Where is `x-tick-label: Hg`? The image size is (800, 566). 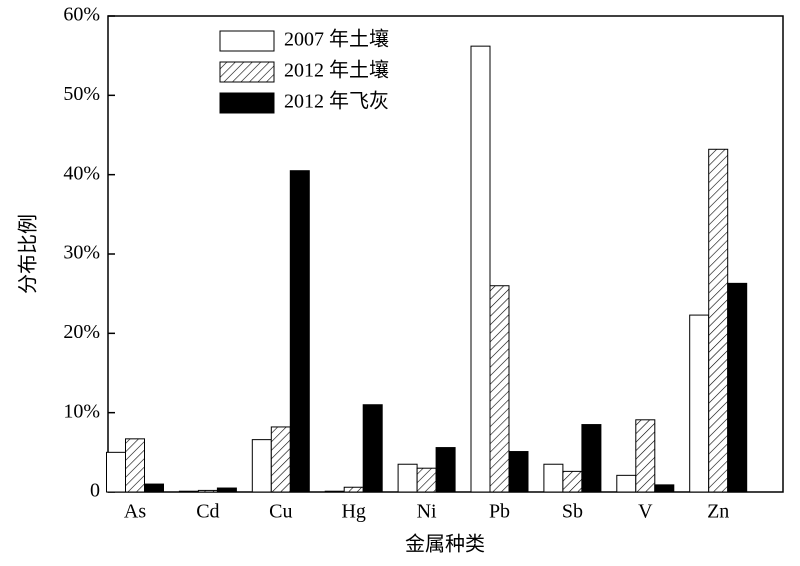
x-tick-label: Hg is located at coordinates (353, 512).